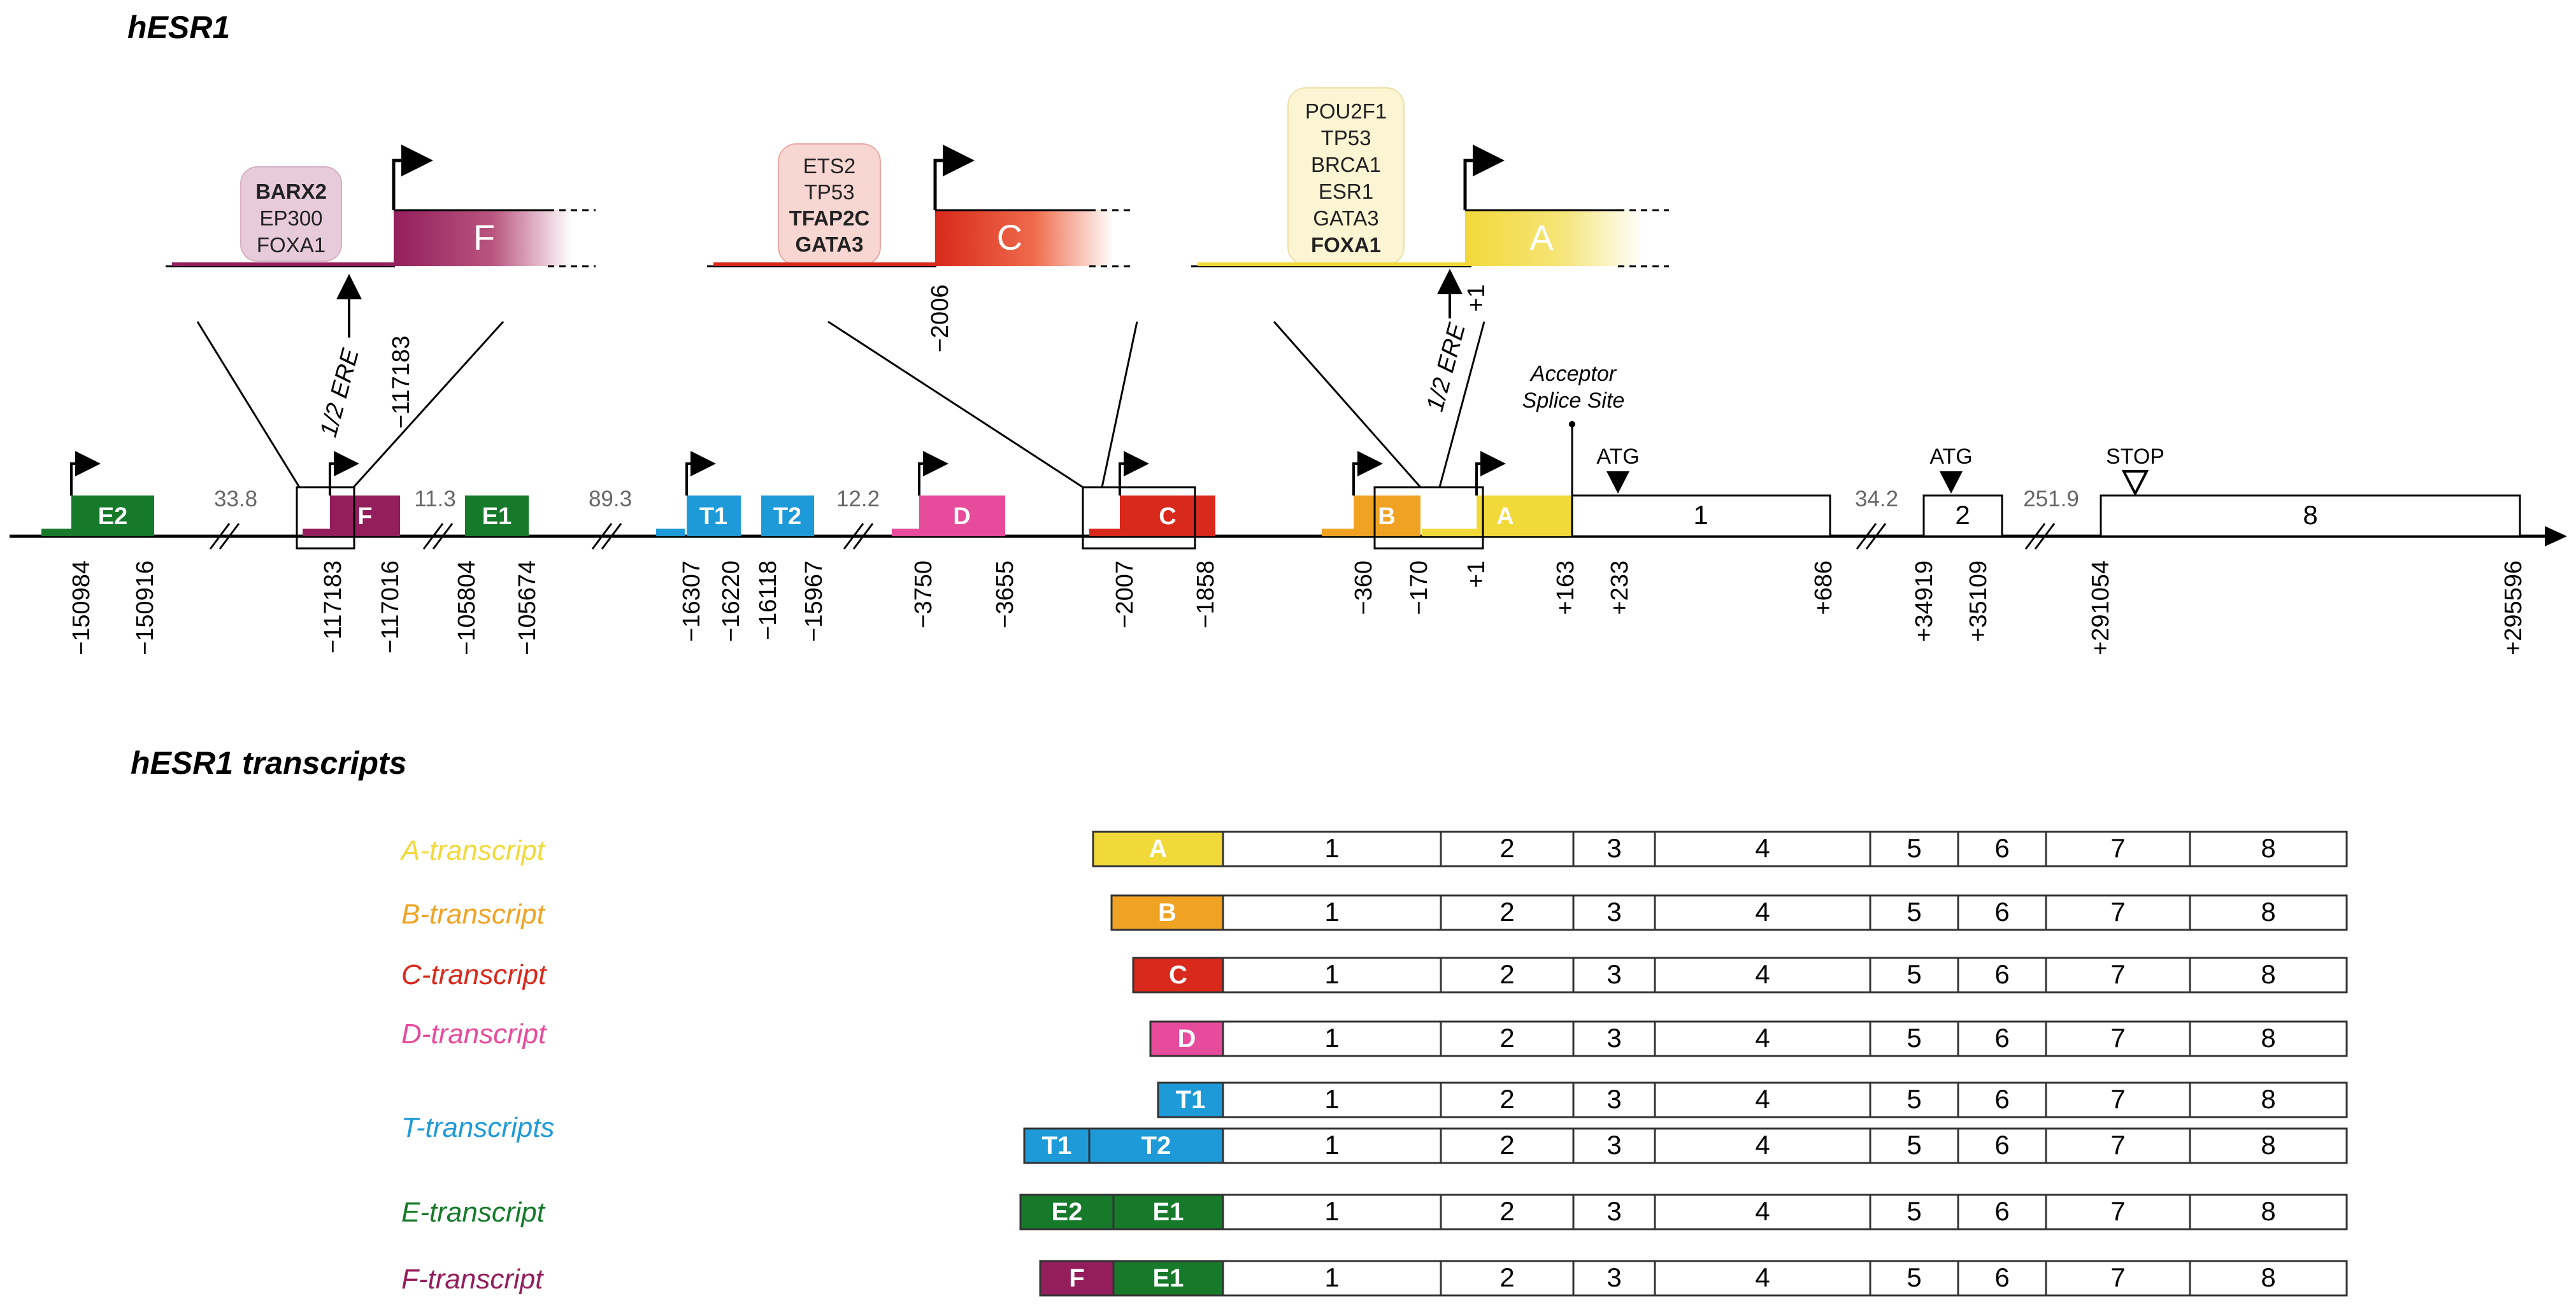 Image resolution: width=2576 pixels, height=1312 pixels. I want to click on coord-e2-end: −150916, so click(146, 607).